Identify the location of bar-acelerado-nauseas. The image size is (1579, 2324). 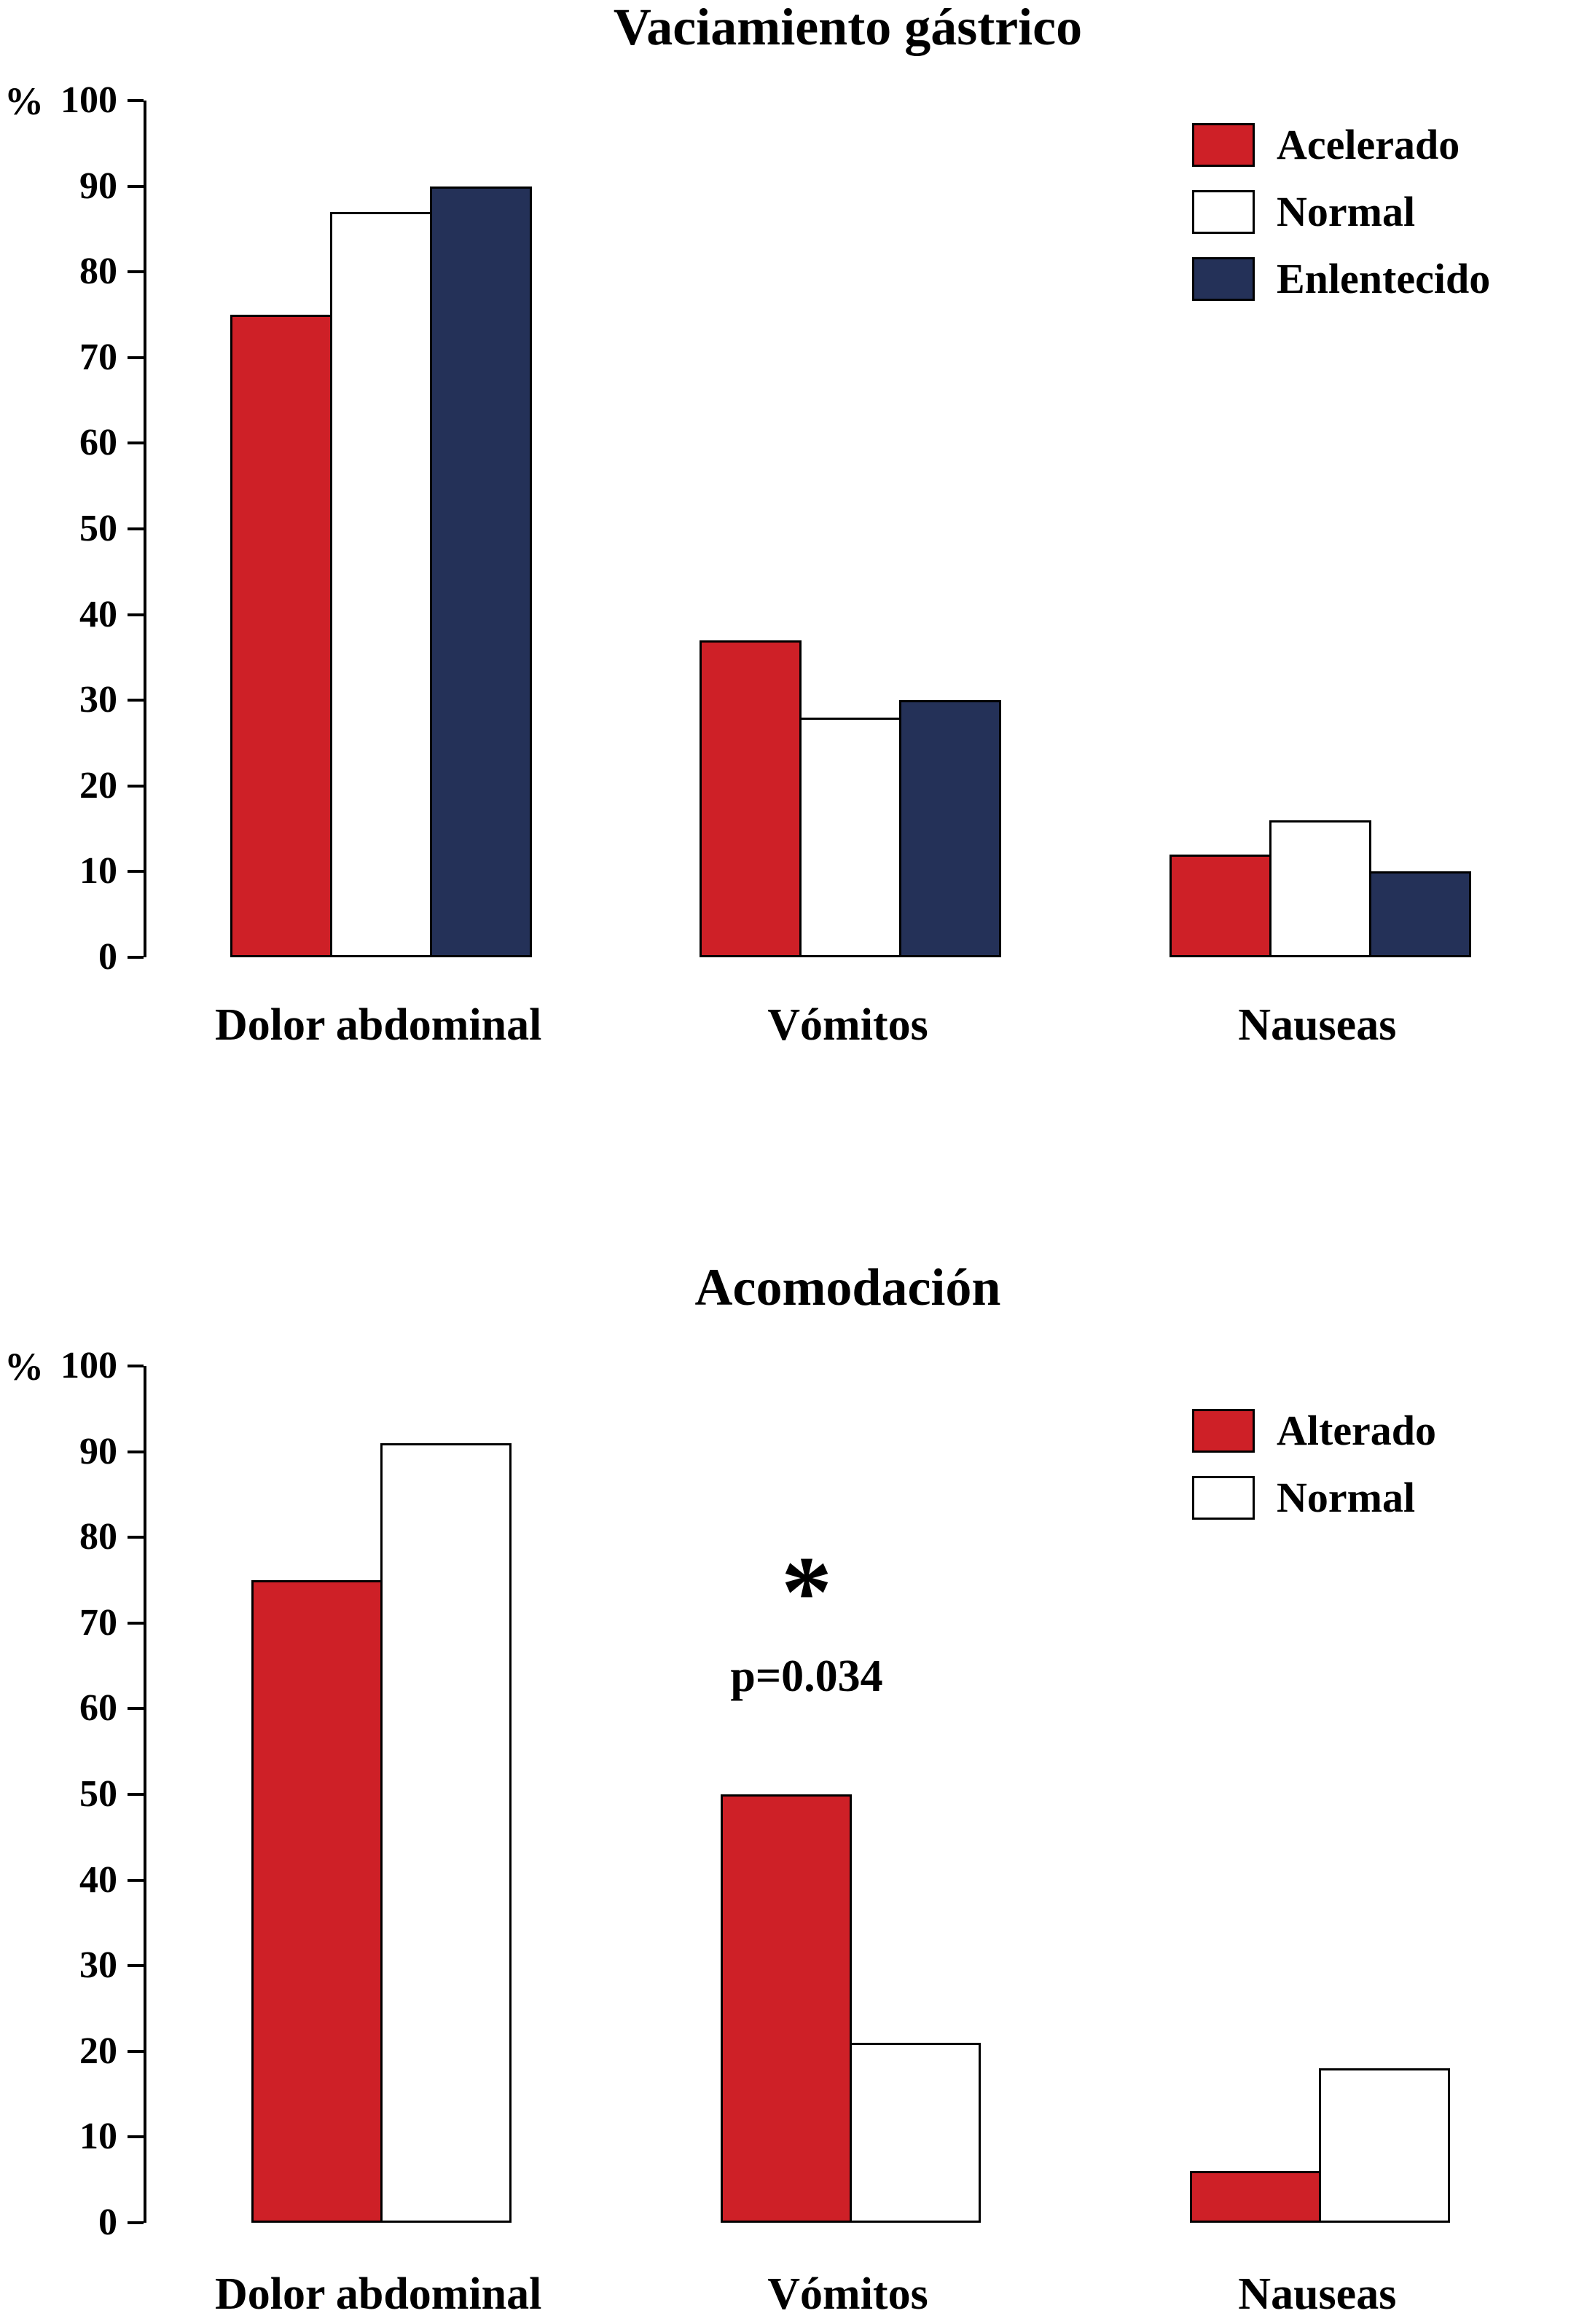
(1220, 905).